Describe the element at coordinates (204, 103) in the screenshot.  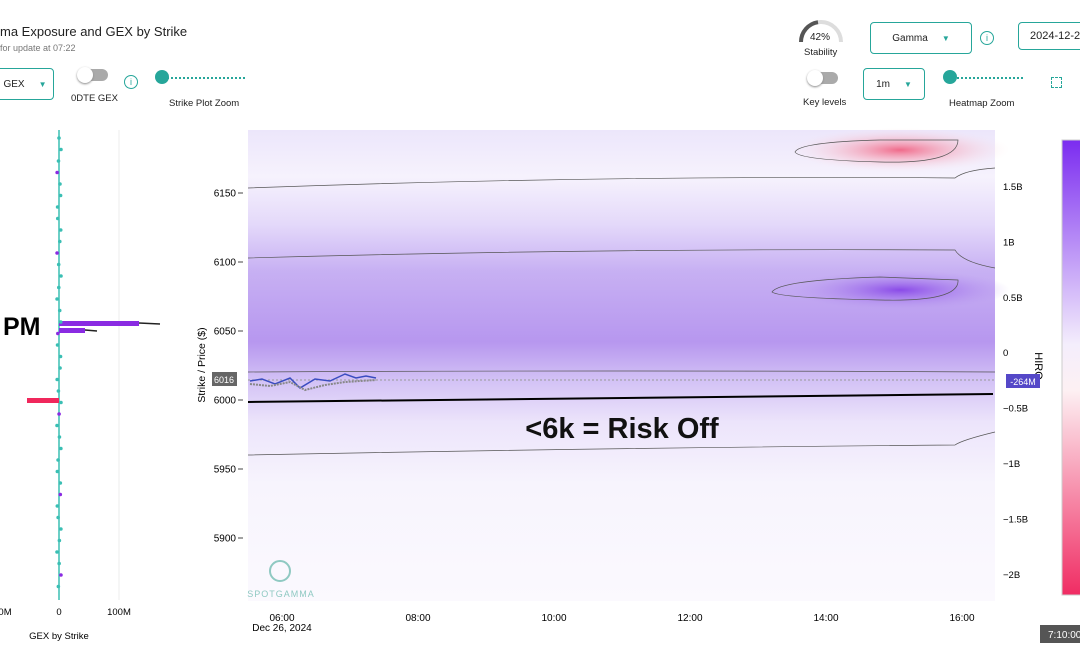
I see `slider-label: Strike Plot Zoom` at that location.